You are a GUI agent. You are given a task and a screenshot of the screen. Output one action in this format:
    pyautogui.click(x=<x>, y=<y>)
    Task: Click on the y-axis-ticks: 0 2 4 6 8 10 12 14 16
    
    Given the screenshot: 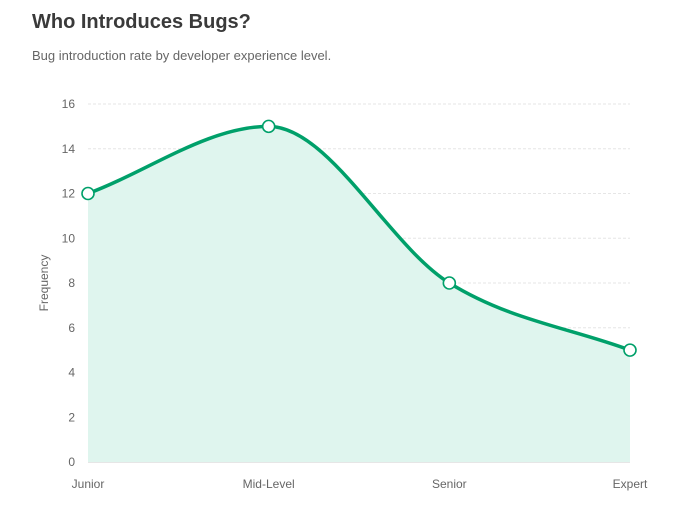 What is the action you would take?
    pyautogui.click(x=69, y=283)
    